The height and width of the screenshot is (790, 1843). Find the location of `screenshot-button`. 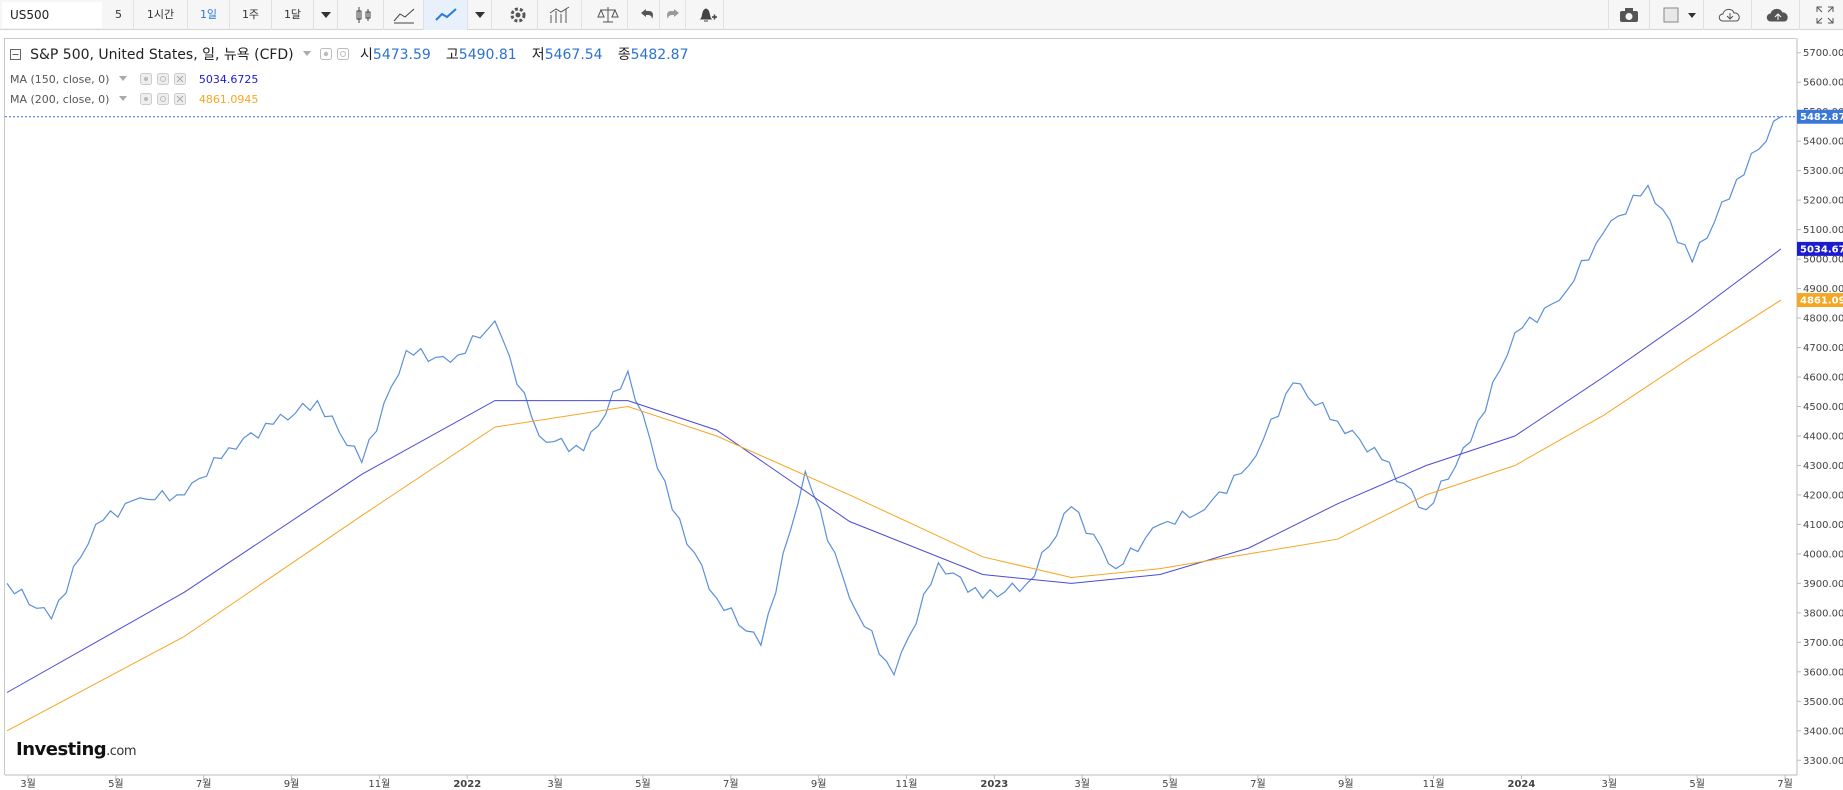

screenshot-button is located at coordinates (1629, 15).